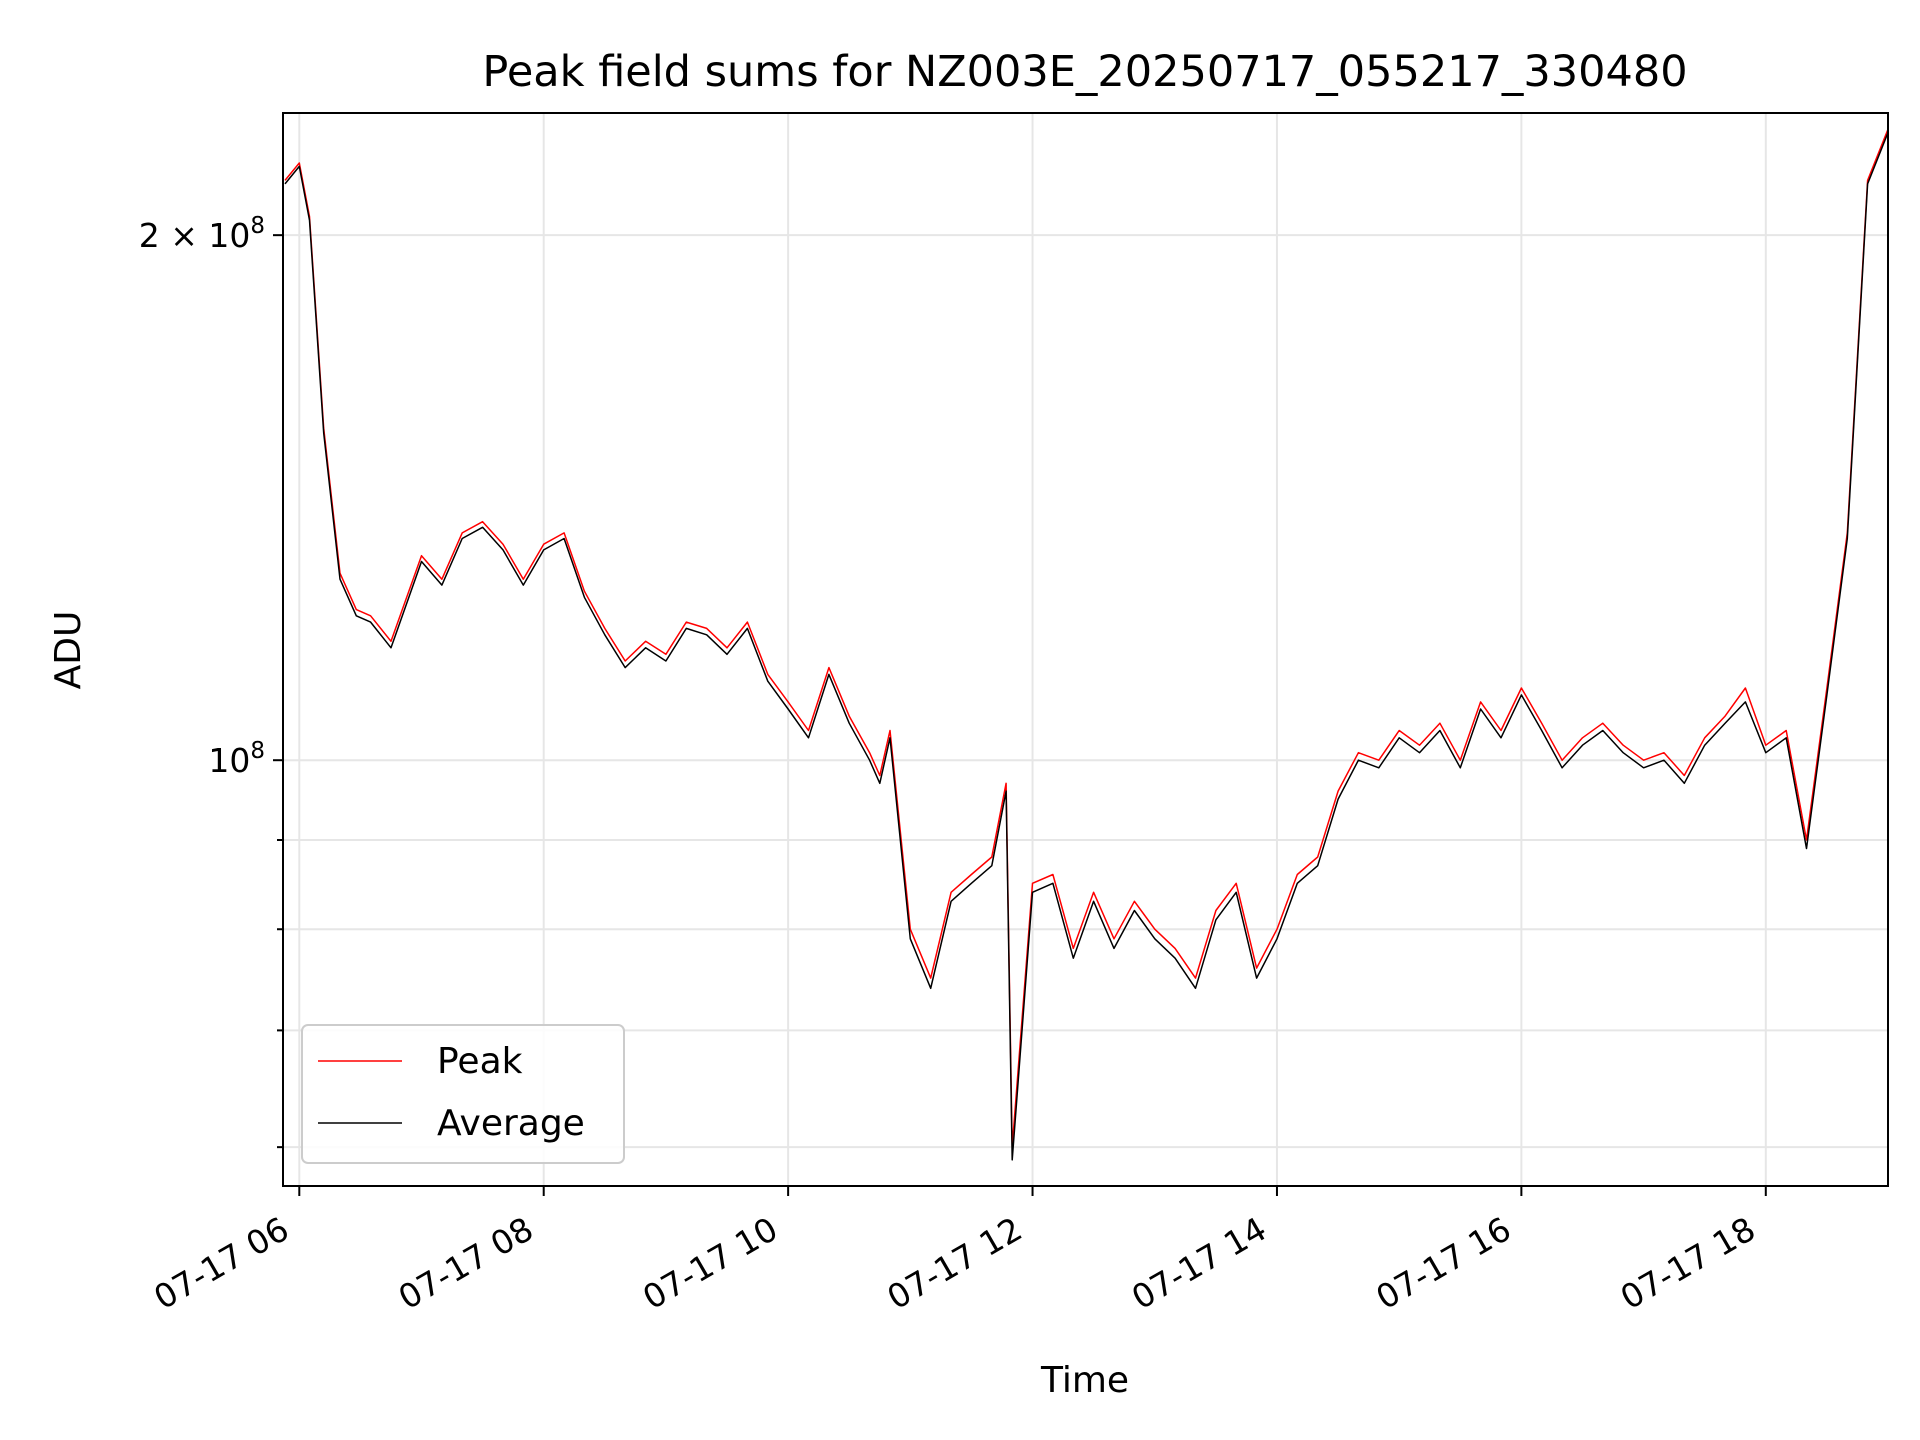  I want to click on legend-label-average: Average, so click(511, 1123).